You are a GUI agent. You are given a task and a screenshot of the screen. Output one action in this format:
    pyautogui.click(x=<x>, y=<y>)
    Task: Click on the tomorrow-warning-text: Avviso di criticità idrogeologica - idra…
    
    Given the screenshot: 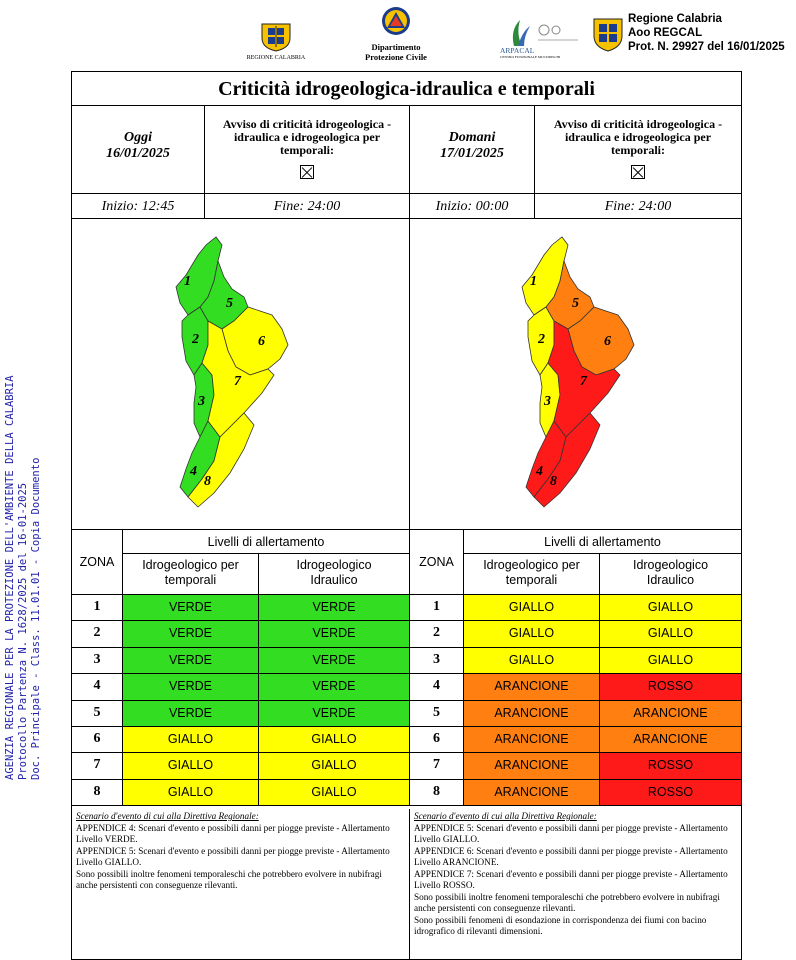 What is the action you would take?
    pyautogui.click(x=638, y=137)
    